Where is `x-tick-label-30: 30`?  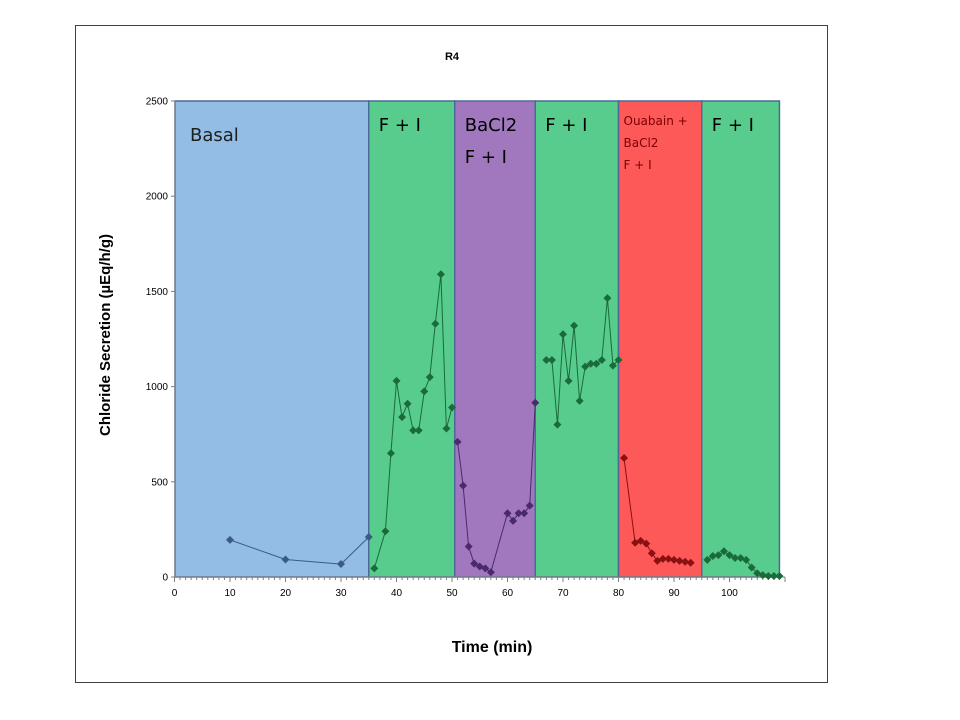
x-tick-label-30: 30 is located at coordinates (341, 593).